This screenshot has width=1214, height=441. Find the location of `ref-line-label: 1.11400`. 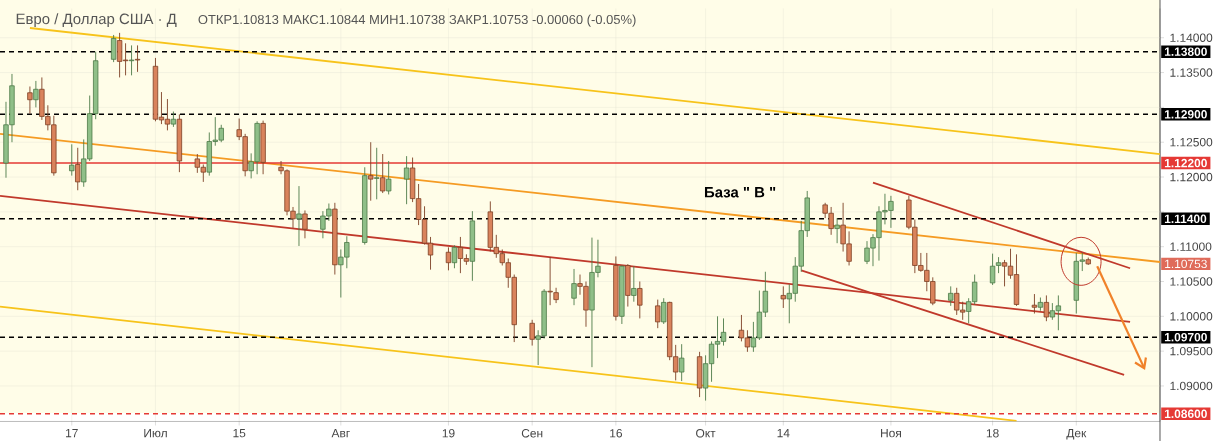

ref-line-label: 1.11400 is located at coordinates (1185, 219).